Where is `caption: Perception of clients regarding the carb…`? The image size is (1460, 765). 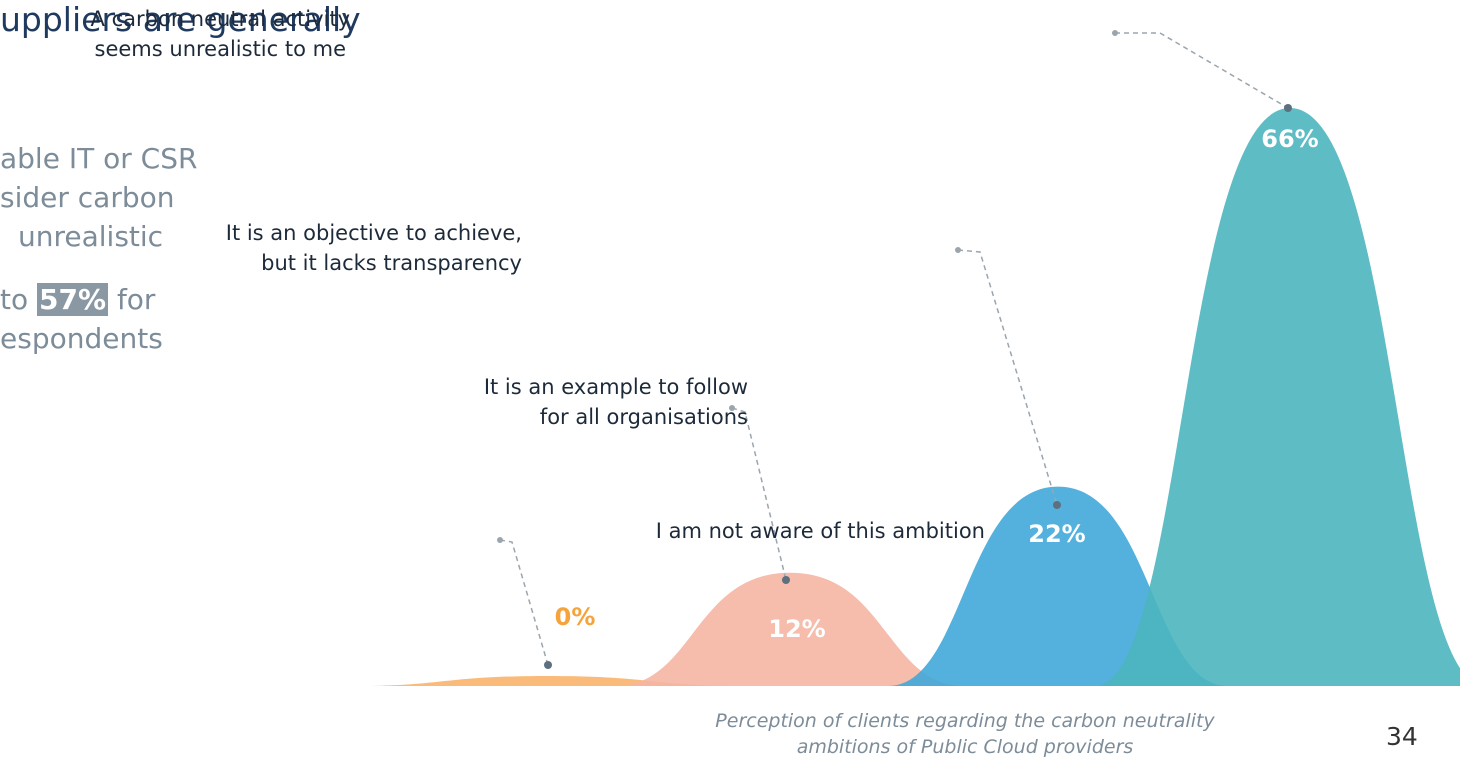
caption: Perception of clients regarding the carb… is located at coordinates (965, 734).